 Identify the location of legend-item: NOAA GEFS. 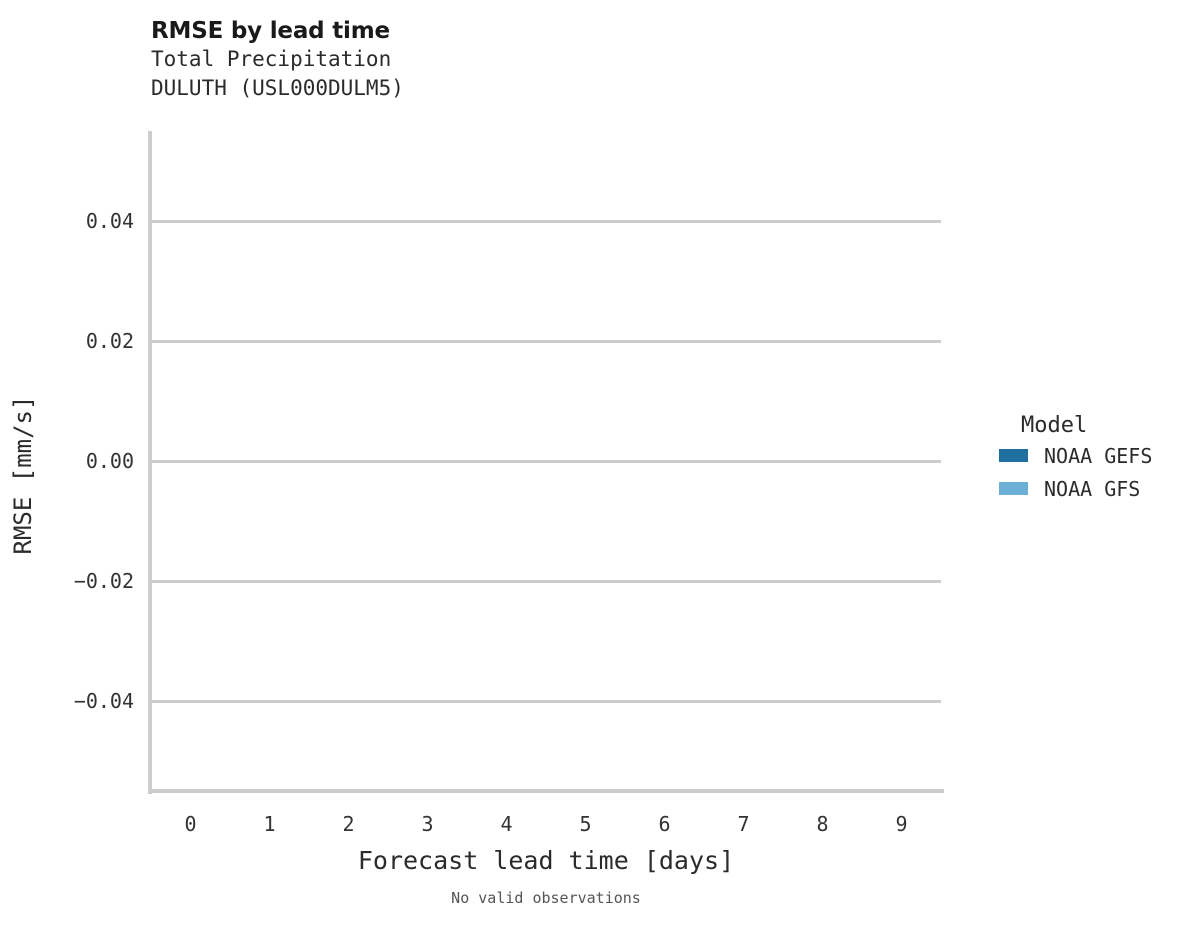
(1075, 455).